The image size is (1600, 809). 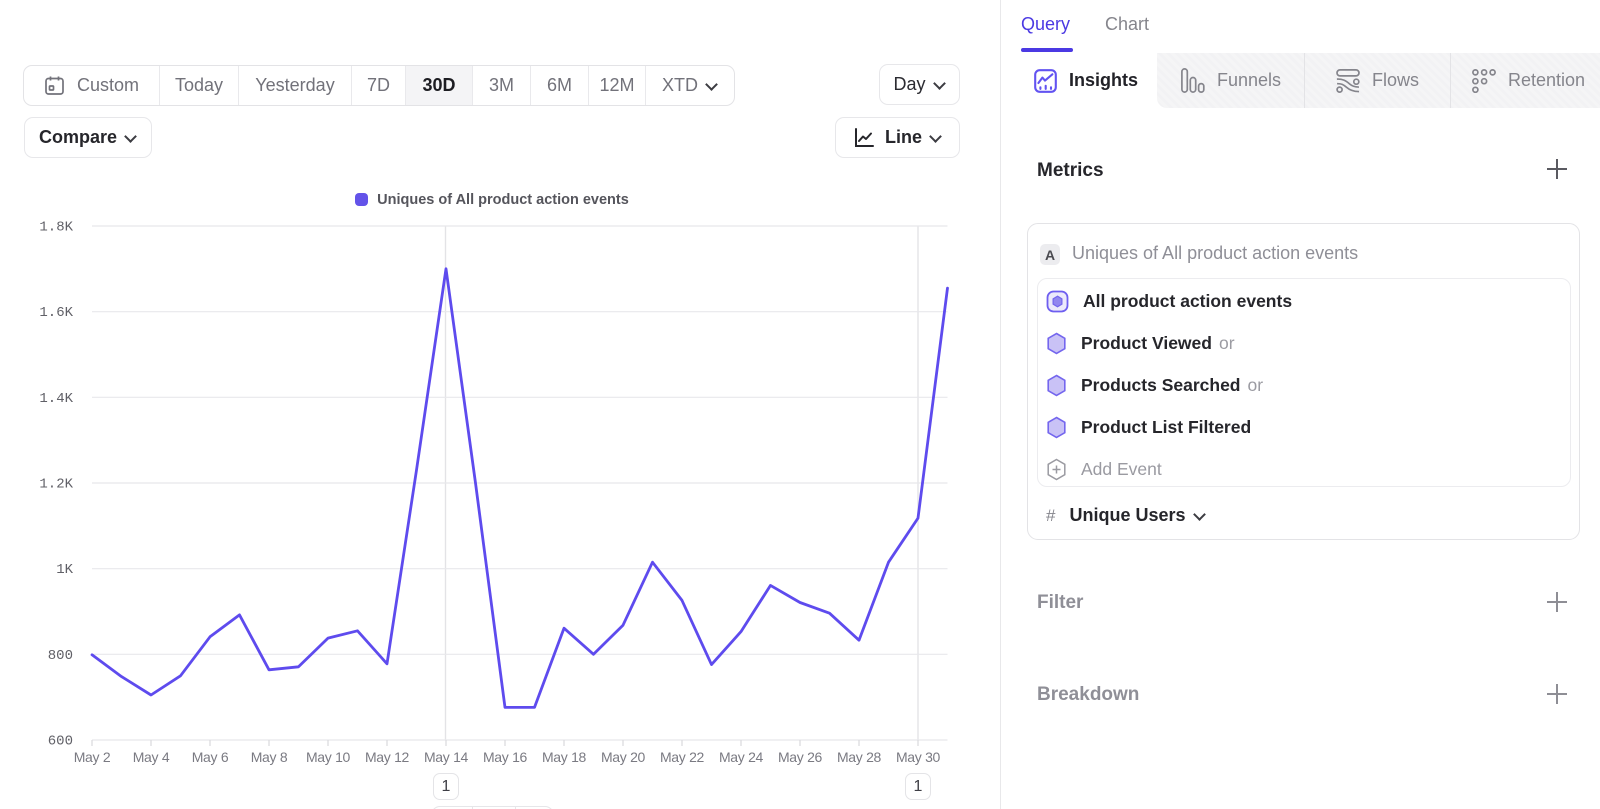 I want to click on svg-text: May 22, so click(x=682, y=757).